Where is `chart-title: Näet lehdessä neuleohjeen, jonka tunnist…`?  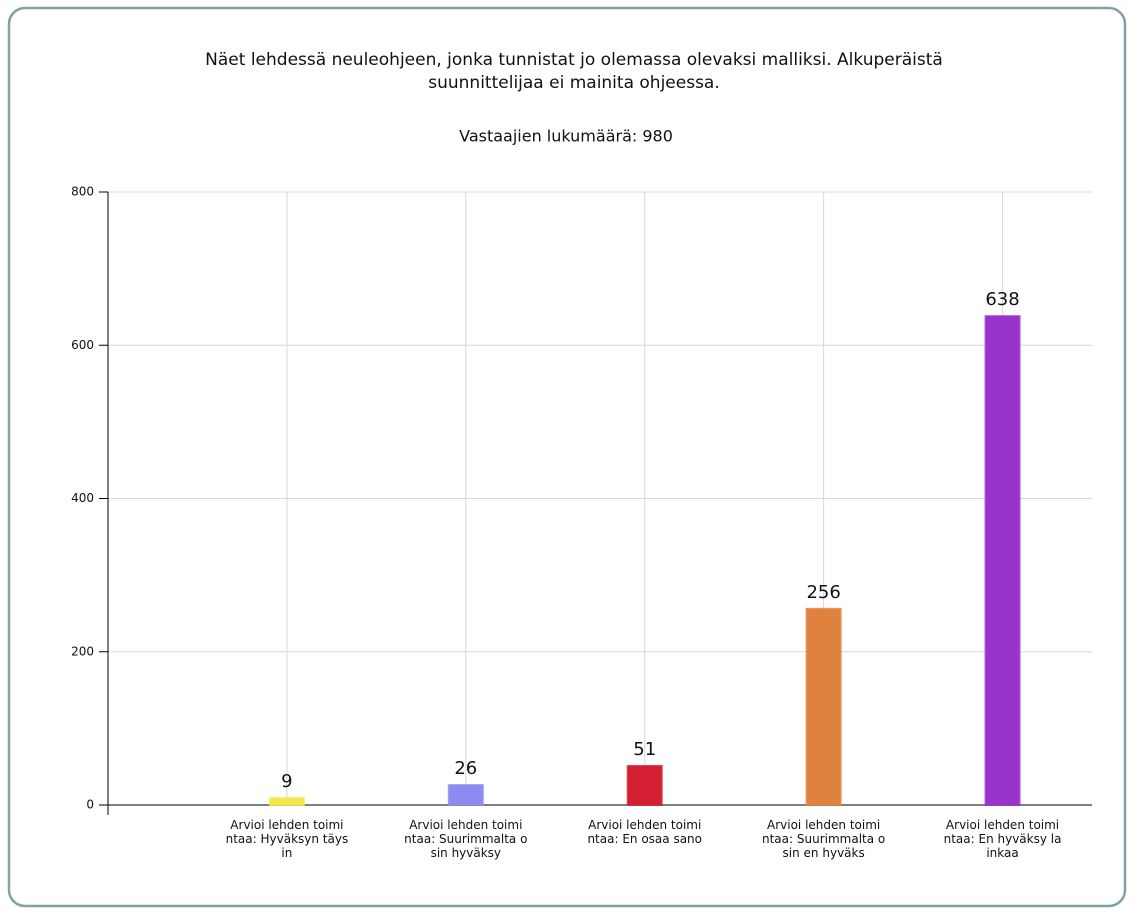
chart-title: Näet lehdessä neuleohjeen, jonka tunnist… is located at coordinates (574, 60).